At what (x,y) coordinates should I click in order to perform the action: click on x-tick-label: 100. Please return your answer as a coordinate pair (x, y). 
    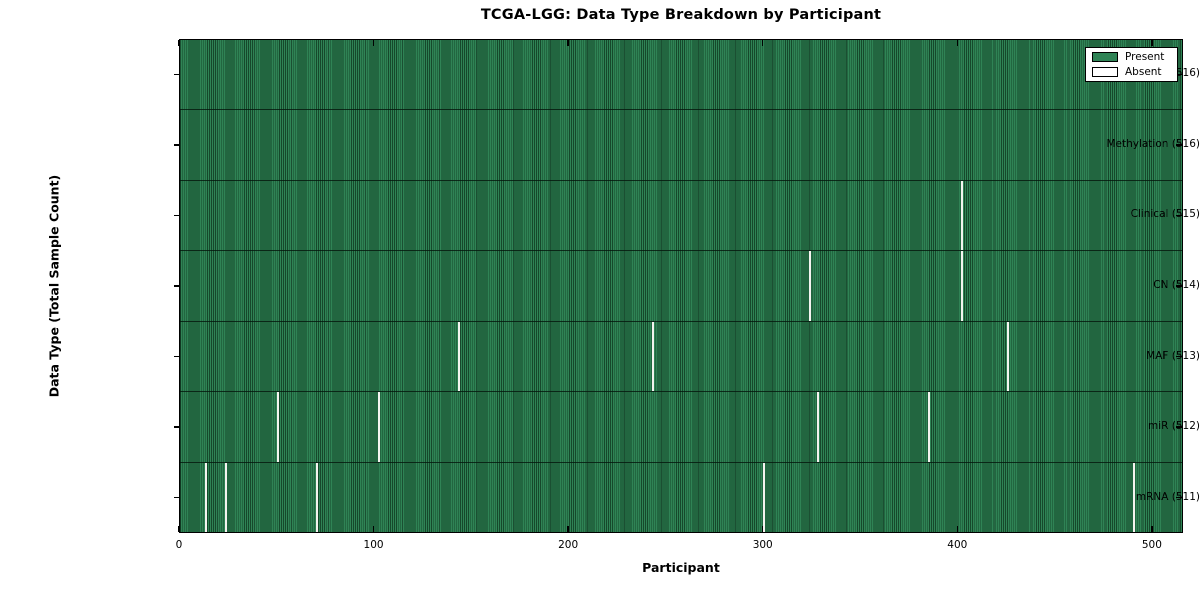
    Looking at the image, I should click on (373, 545).